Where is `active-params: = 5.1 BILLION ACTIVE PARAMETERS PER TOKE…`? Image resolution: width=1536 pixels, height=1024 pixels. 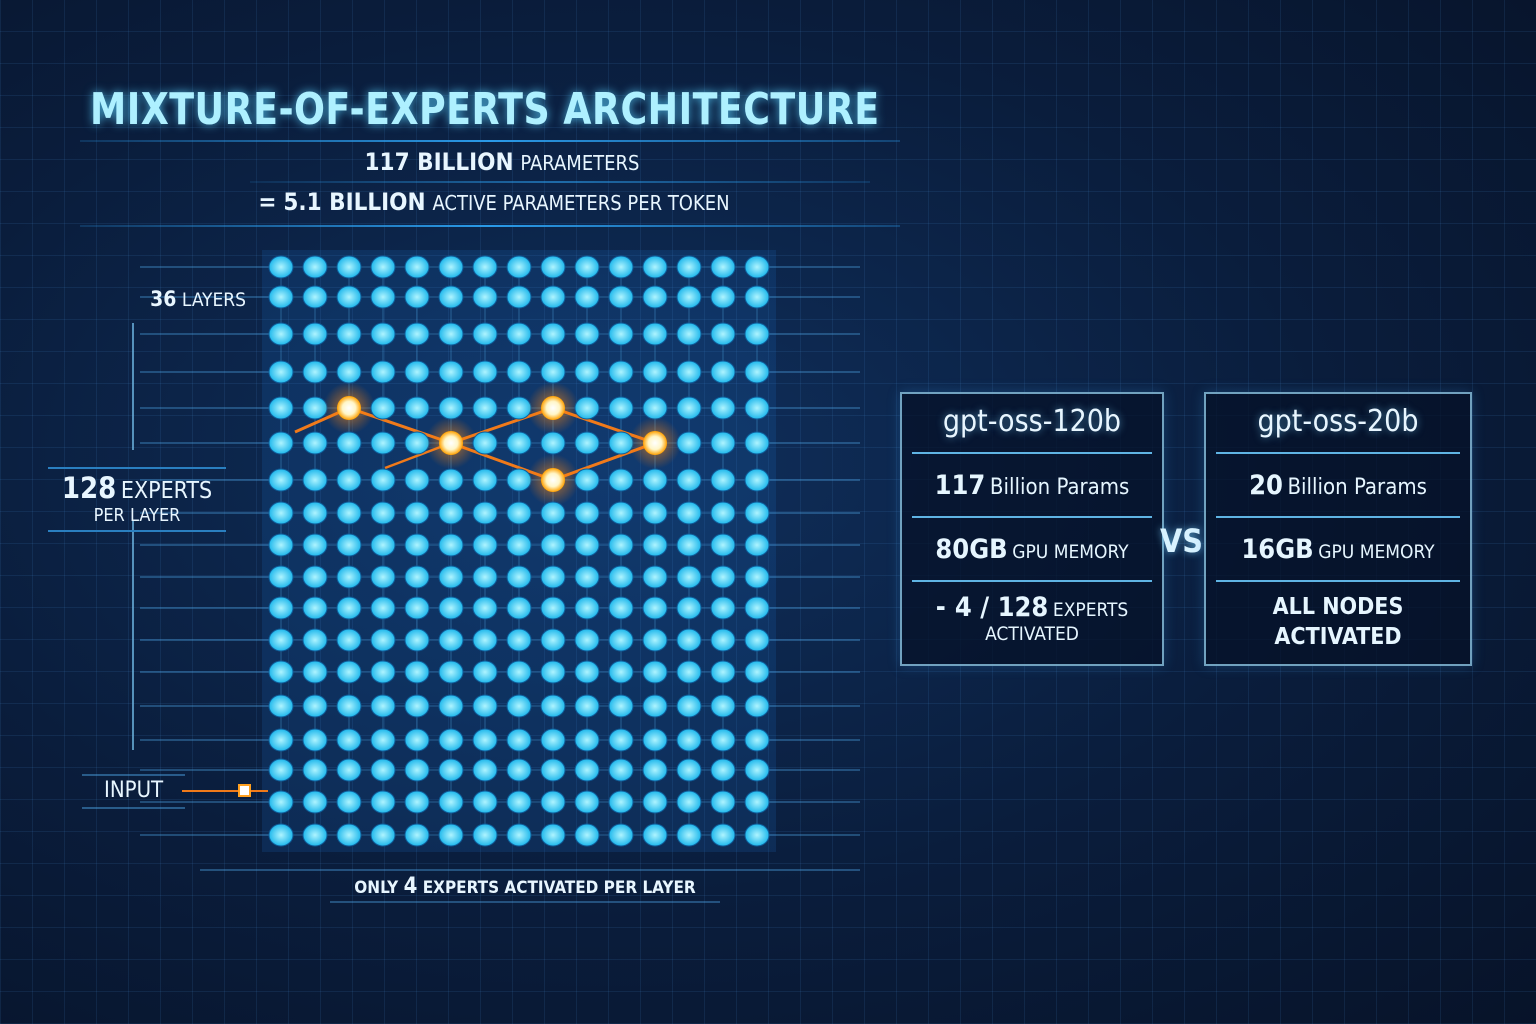 active-params: = 5.1 BILLION ACTIVE PARAMETERS PER TOKE… is located at coordinates (493, 202).